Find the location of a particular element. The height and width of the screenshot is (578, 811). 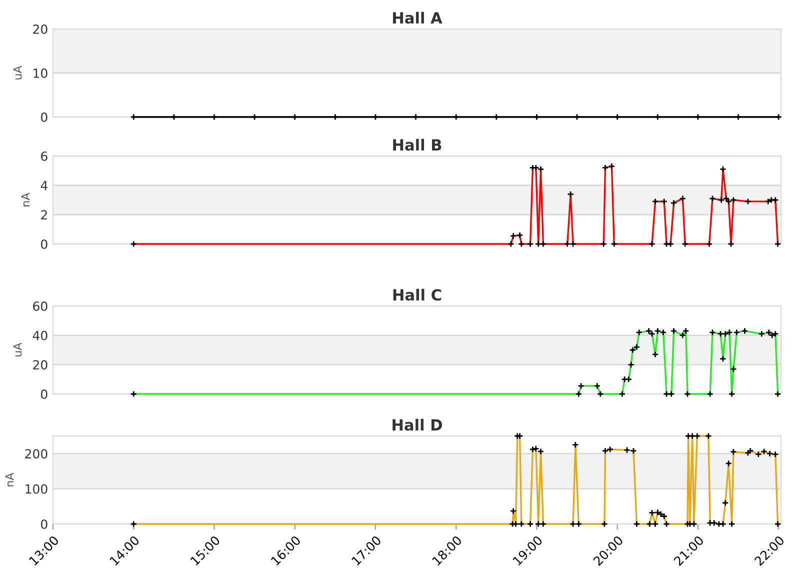

chart-title: Hall B is located at coordinates (417, 144).